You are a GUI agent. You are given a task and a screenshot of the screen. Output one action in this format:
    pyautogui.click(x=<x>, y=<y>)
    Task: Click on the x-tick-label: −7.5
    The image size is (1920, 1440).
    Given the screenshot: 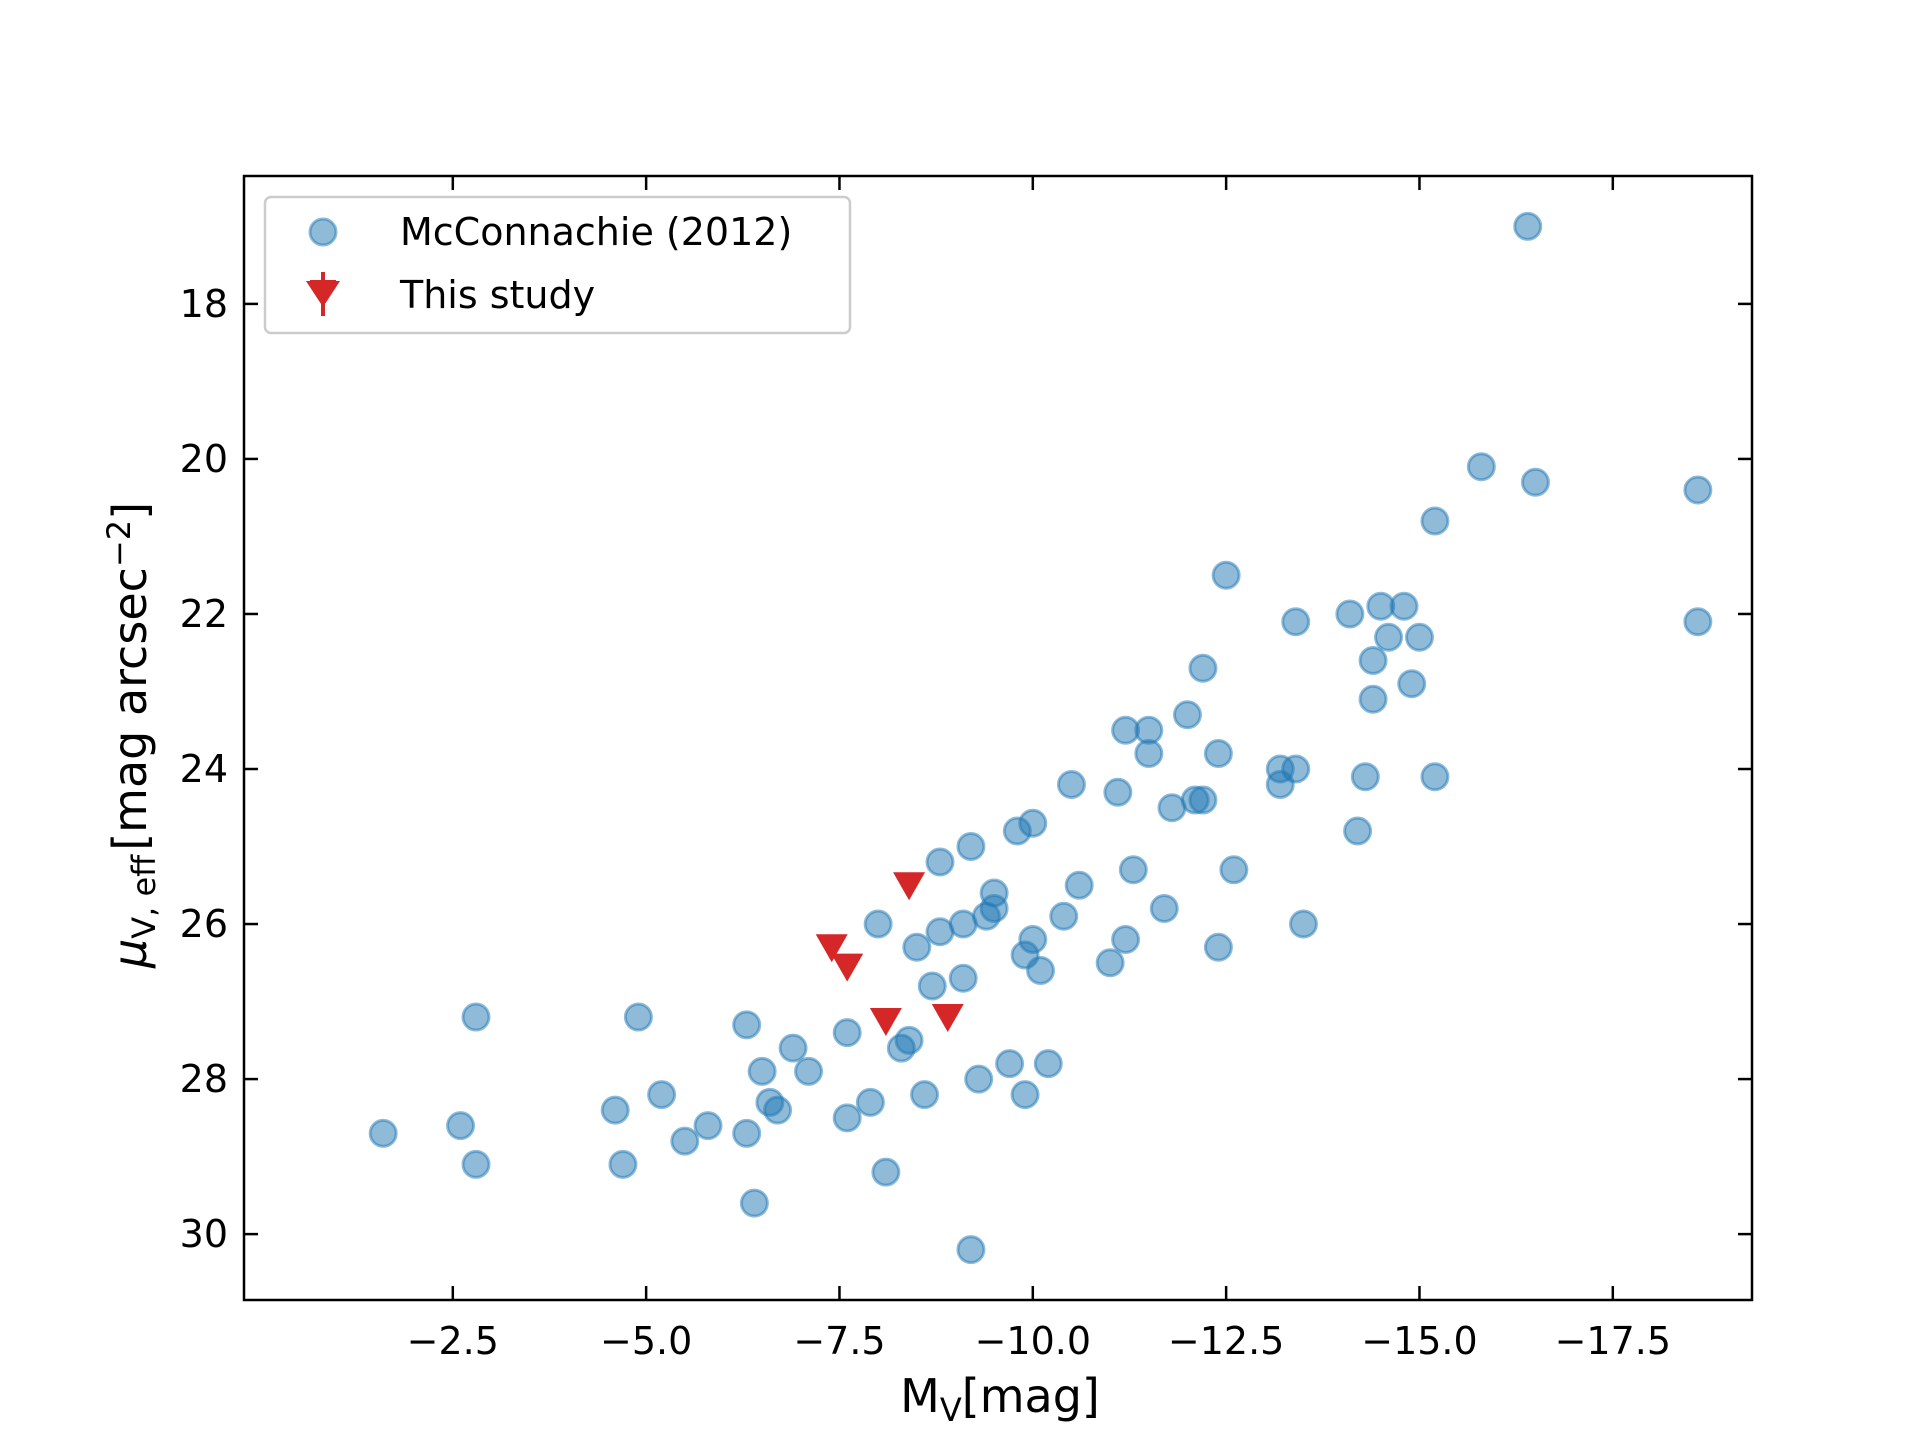 What is the action you would take?
    pyautogui.click(x=839, y=1341)
    